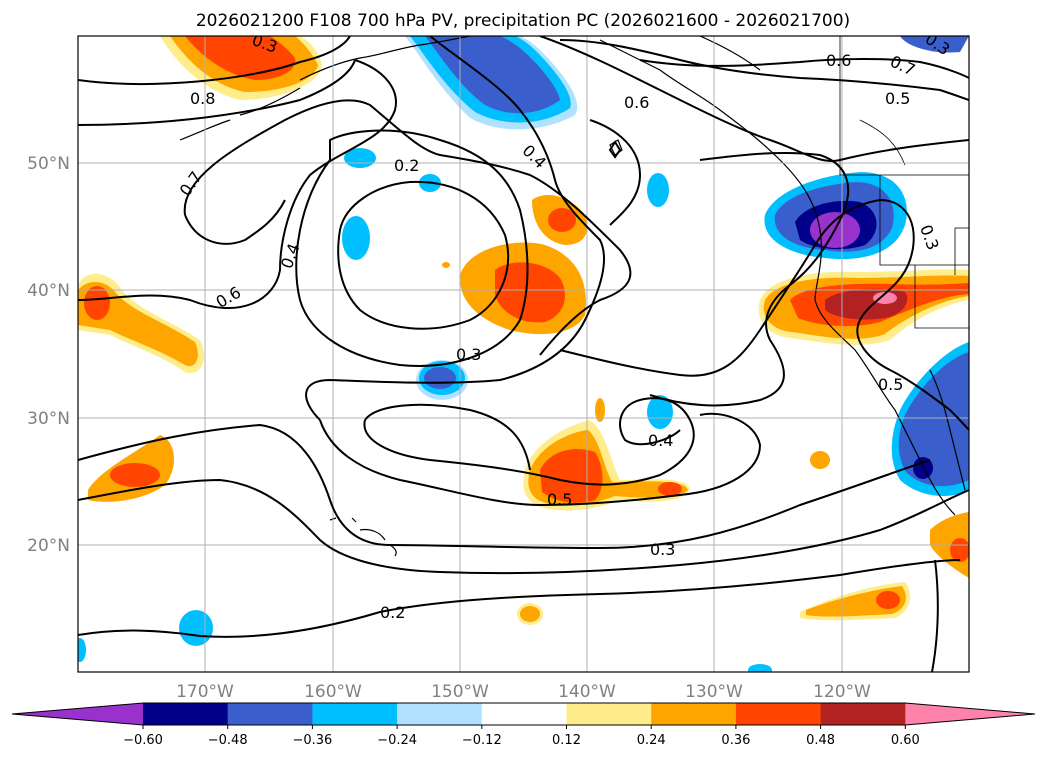 The width and height of the screenshot is (1047, 765). Describe the element at coordinates (228, 740) in the screenshot. I see `colorbar-tick-label: −0.48` at that location.